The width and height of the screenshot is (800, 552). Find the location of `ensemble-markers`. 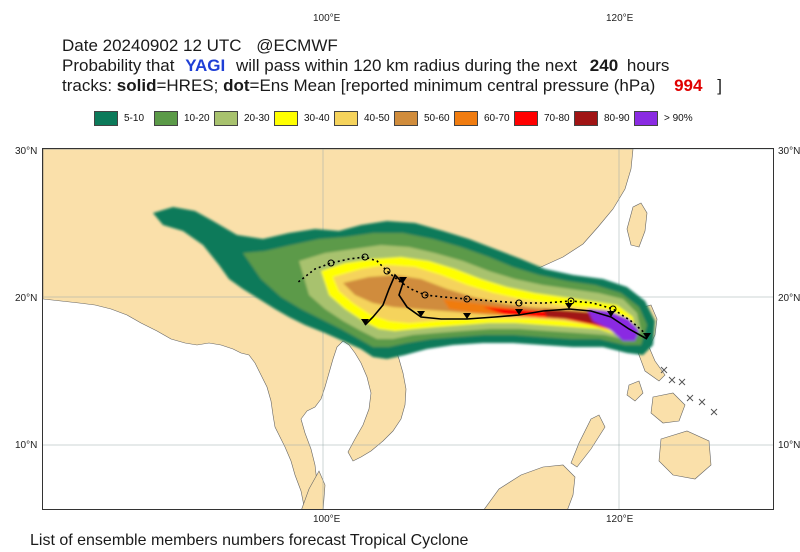

ensemble-markers is located at coordinates (472, 283).